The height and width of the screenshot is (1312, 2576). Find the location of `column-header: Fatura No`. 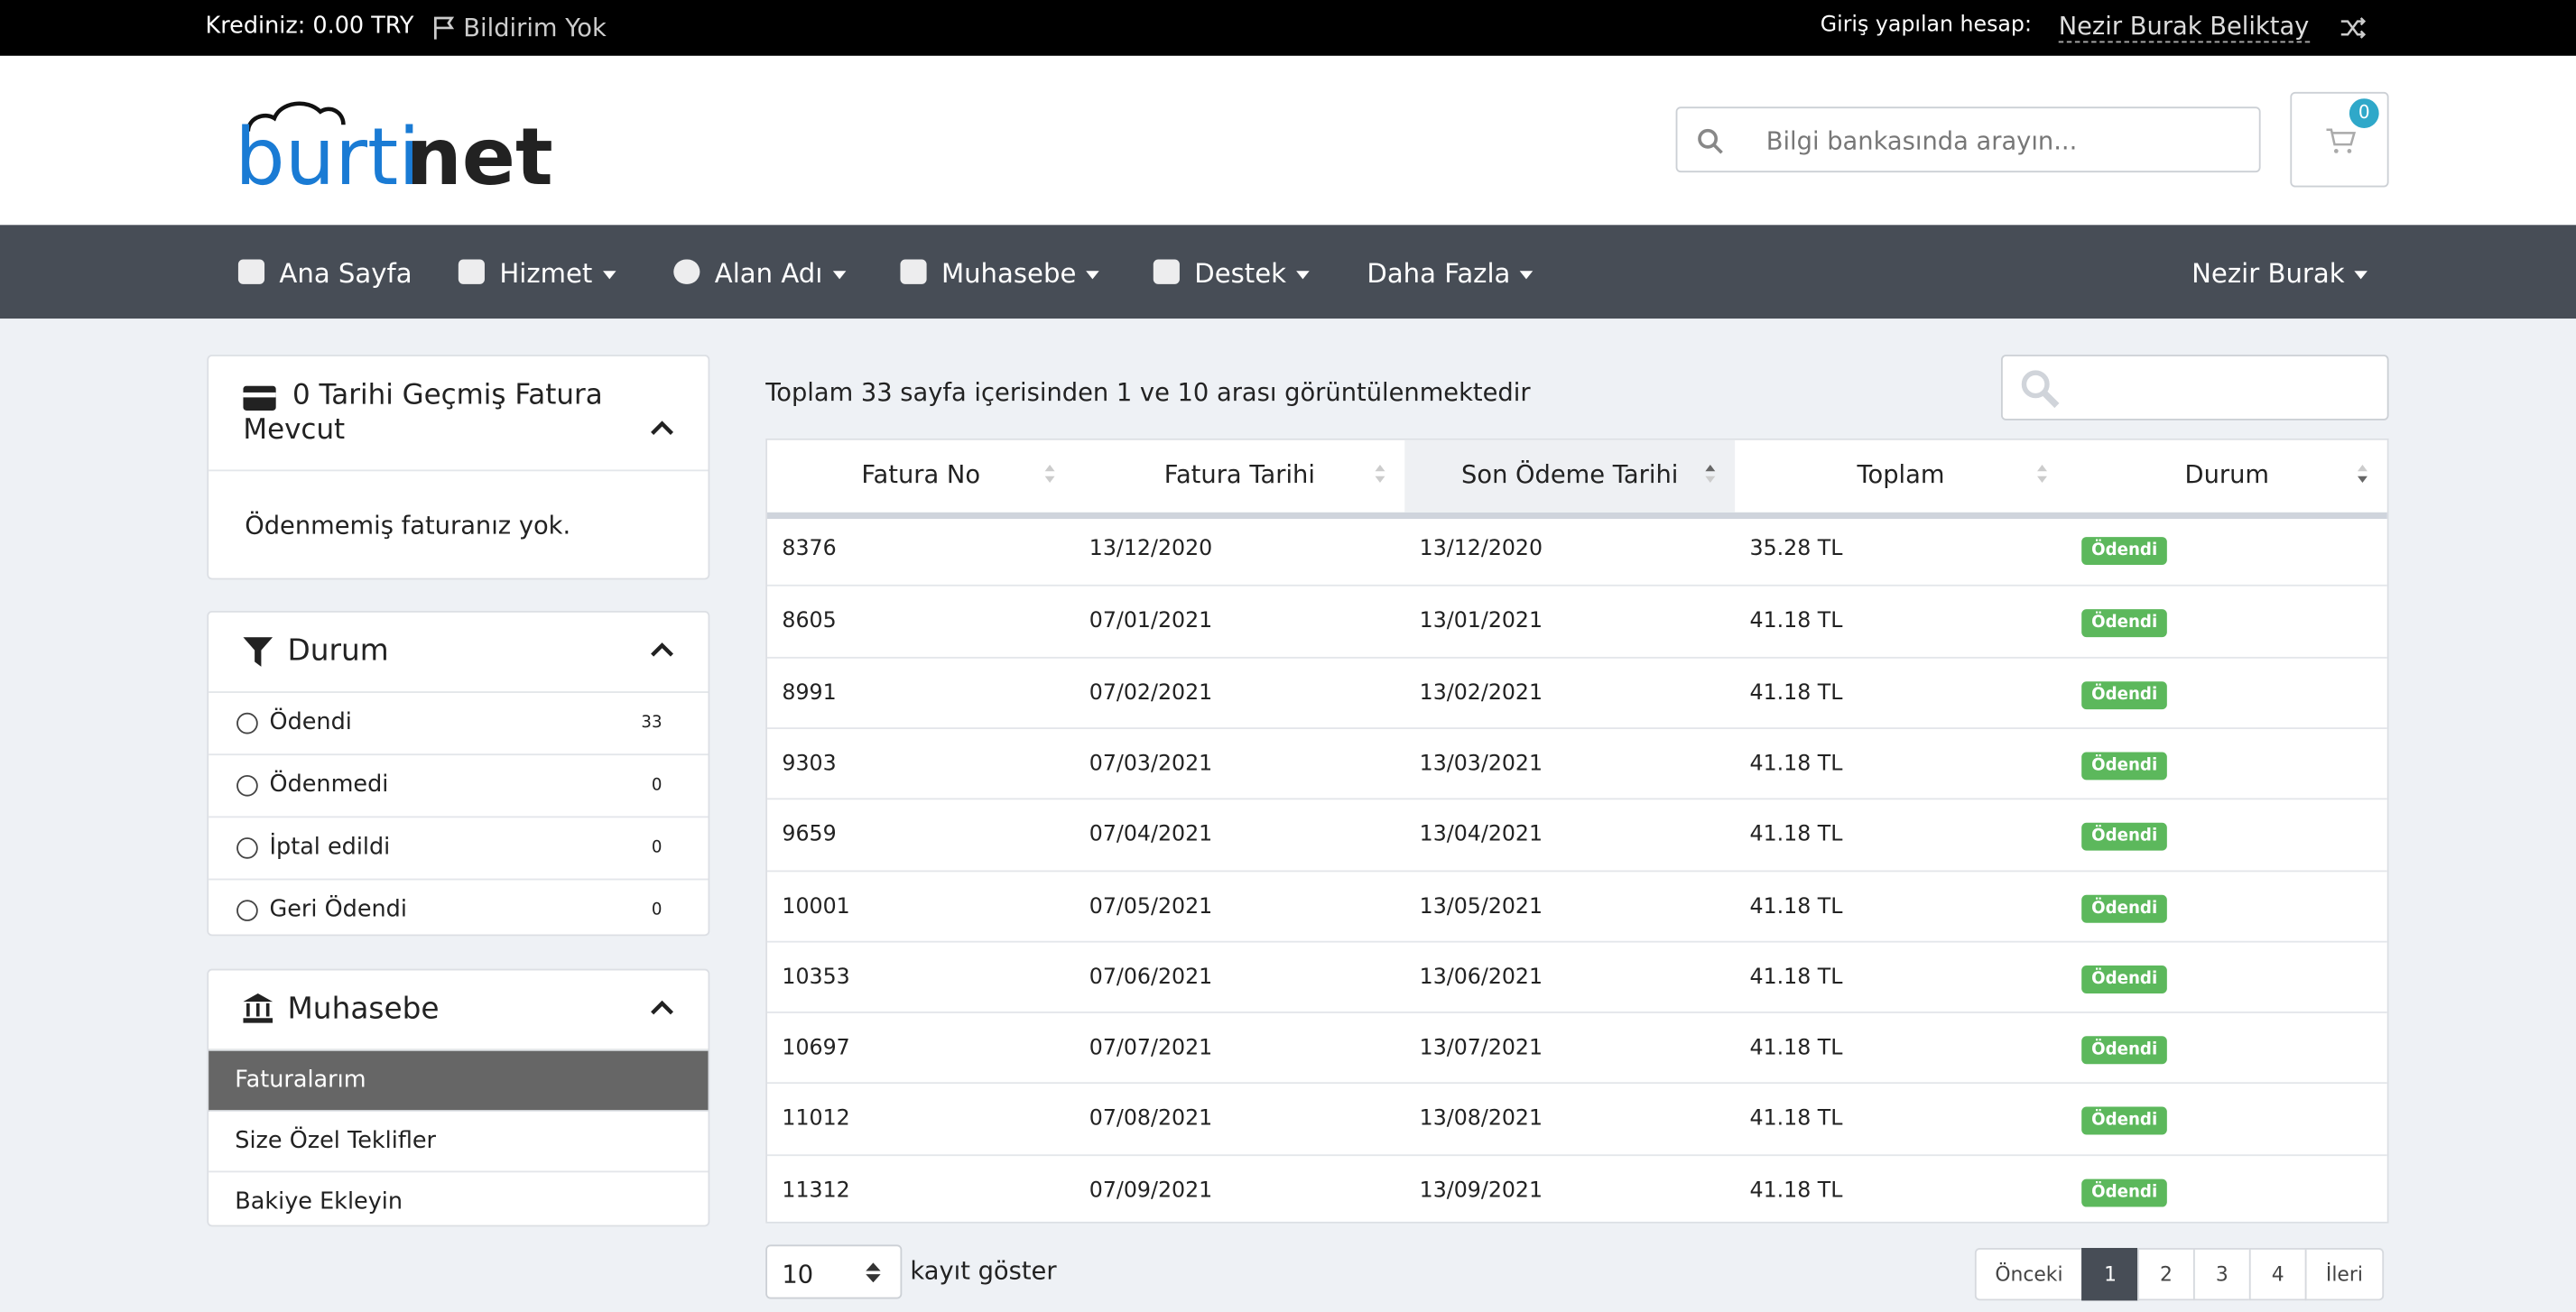

column-header: Fatura No is located at coordinates (920, 476).